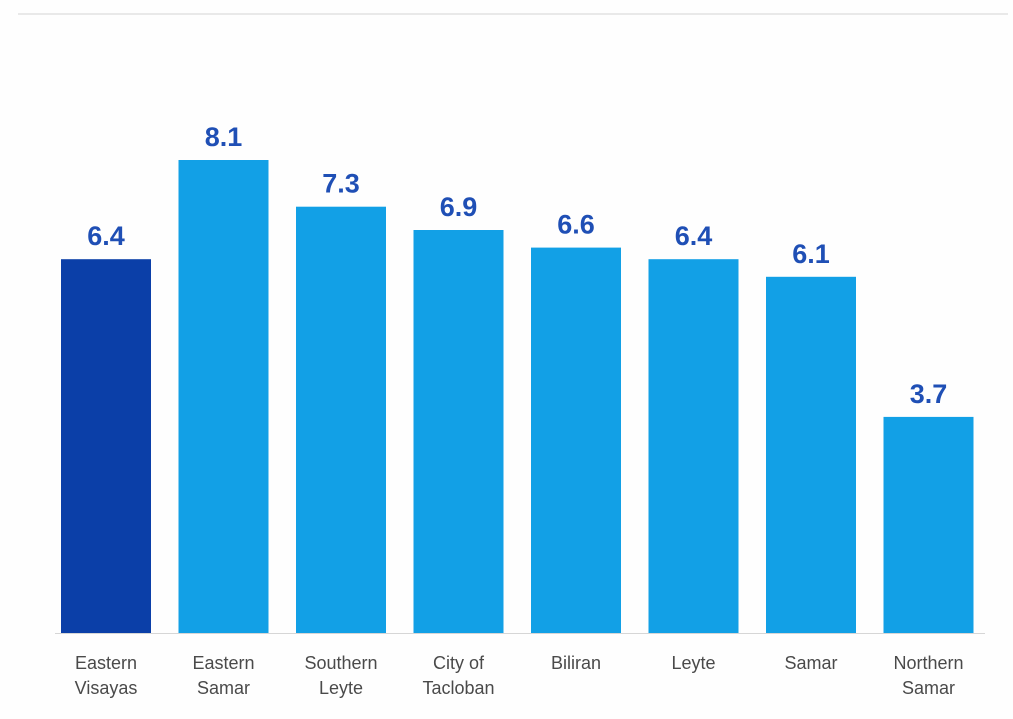  I want to click on category-tick-line: City of, so click(459, 663).